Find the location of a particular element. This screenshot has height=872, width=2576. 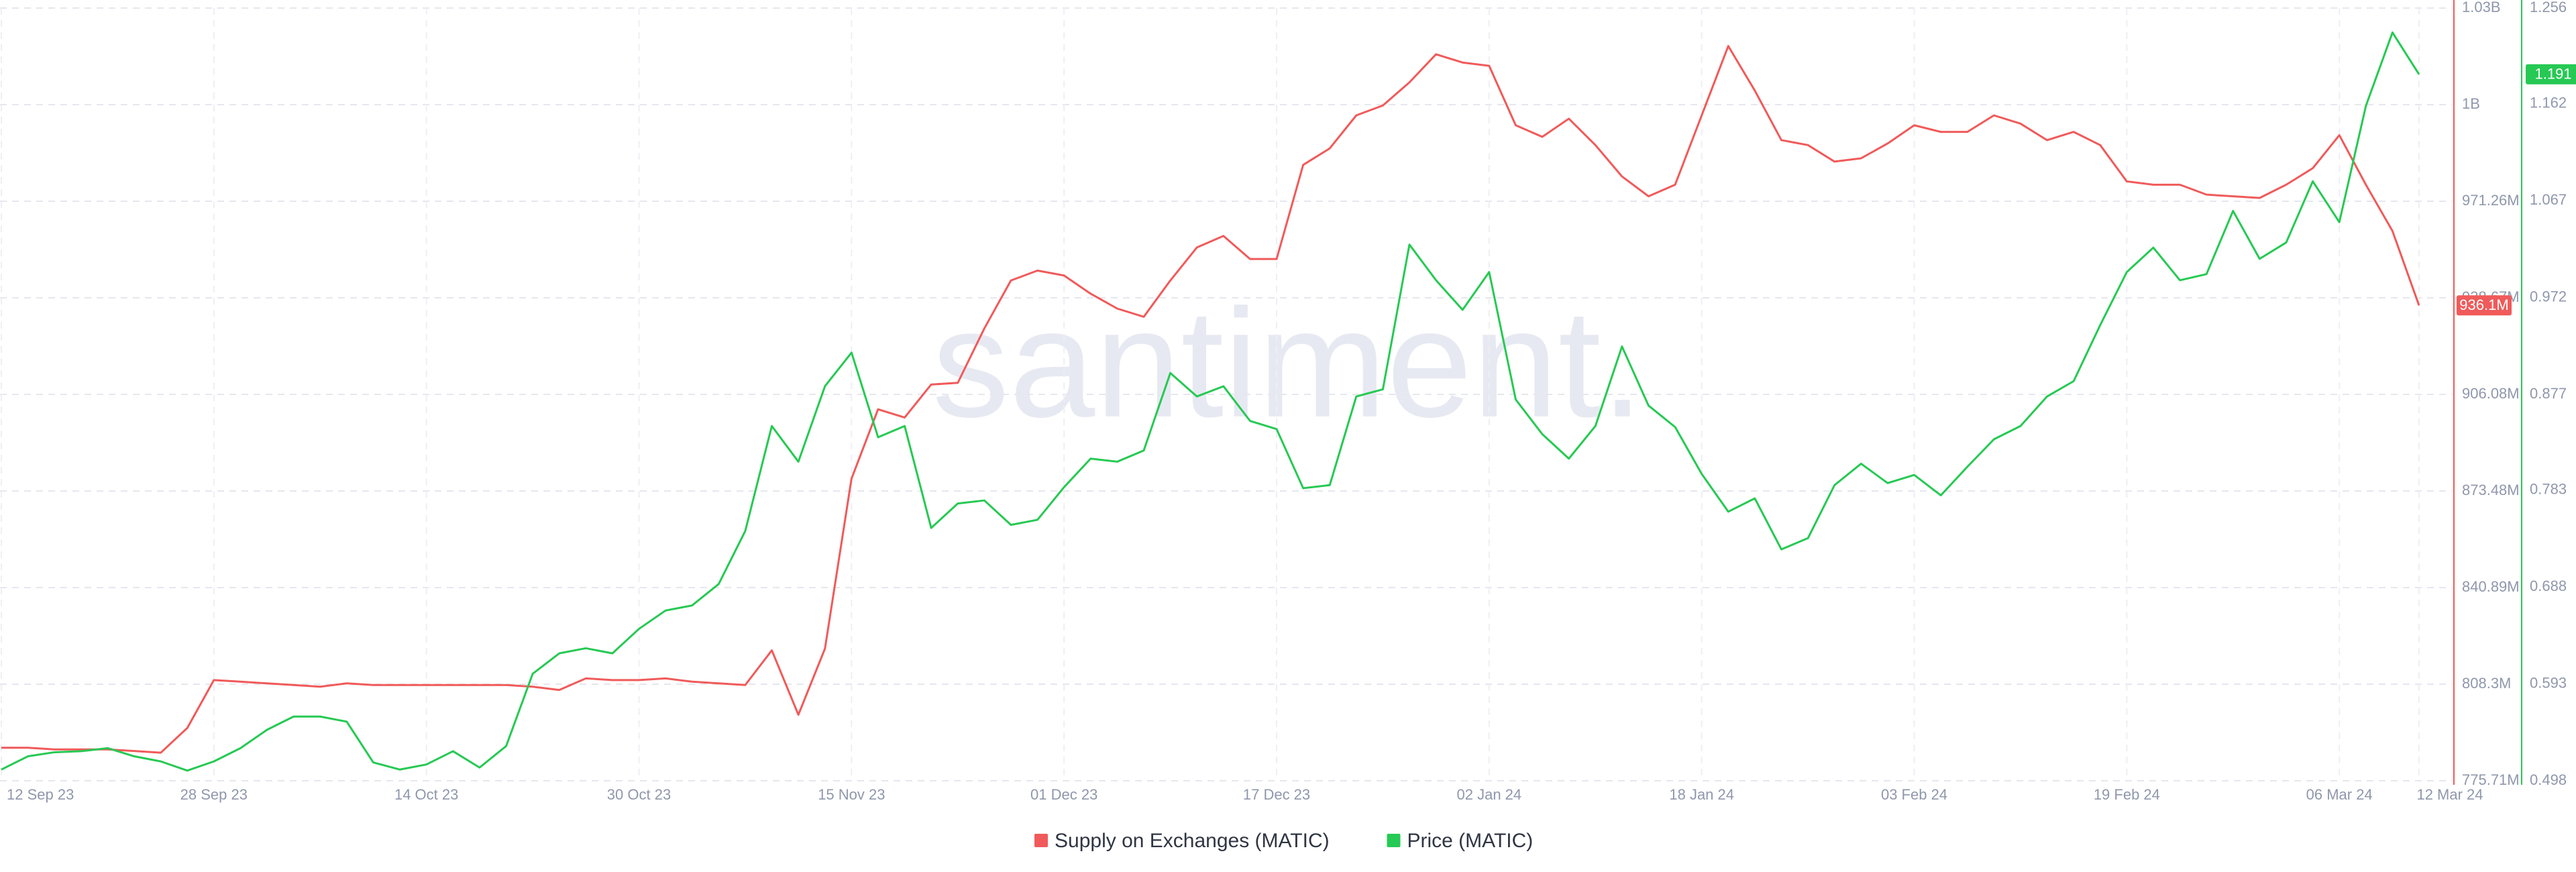

x-tick-label: 01 Dec 23 is located at coordinates (1063, 795).